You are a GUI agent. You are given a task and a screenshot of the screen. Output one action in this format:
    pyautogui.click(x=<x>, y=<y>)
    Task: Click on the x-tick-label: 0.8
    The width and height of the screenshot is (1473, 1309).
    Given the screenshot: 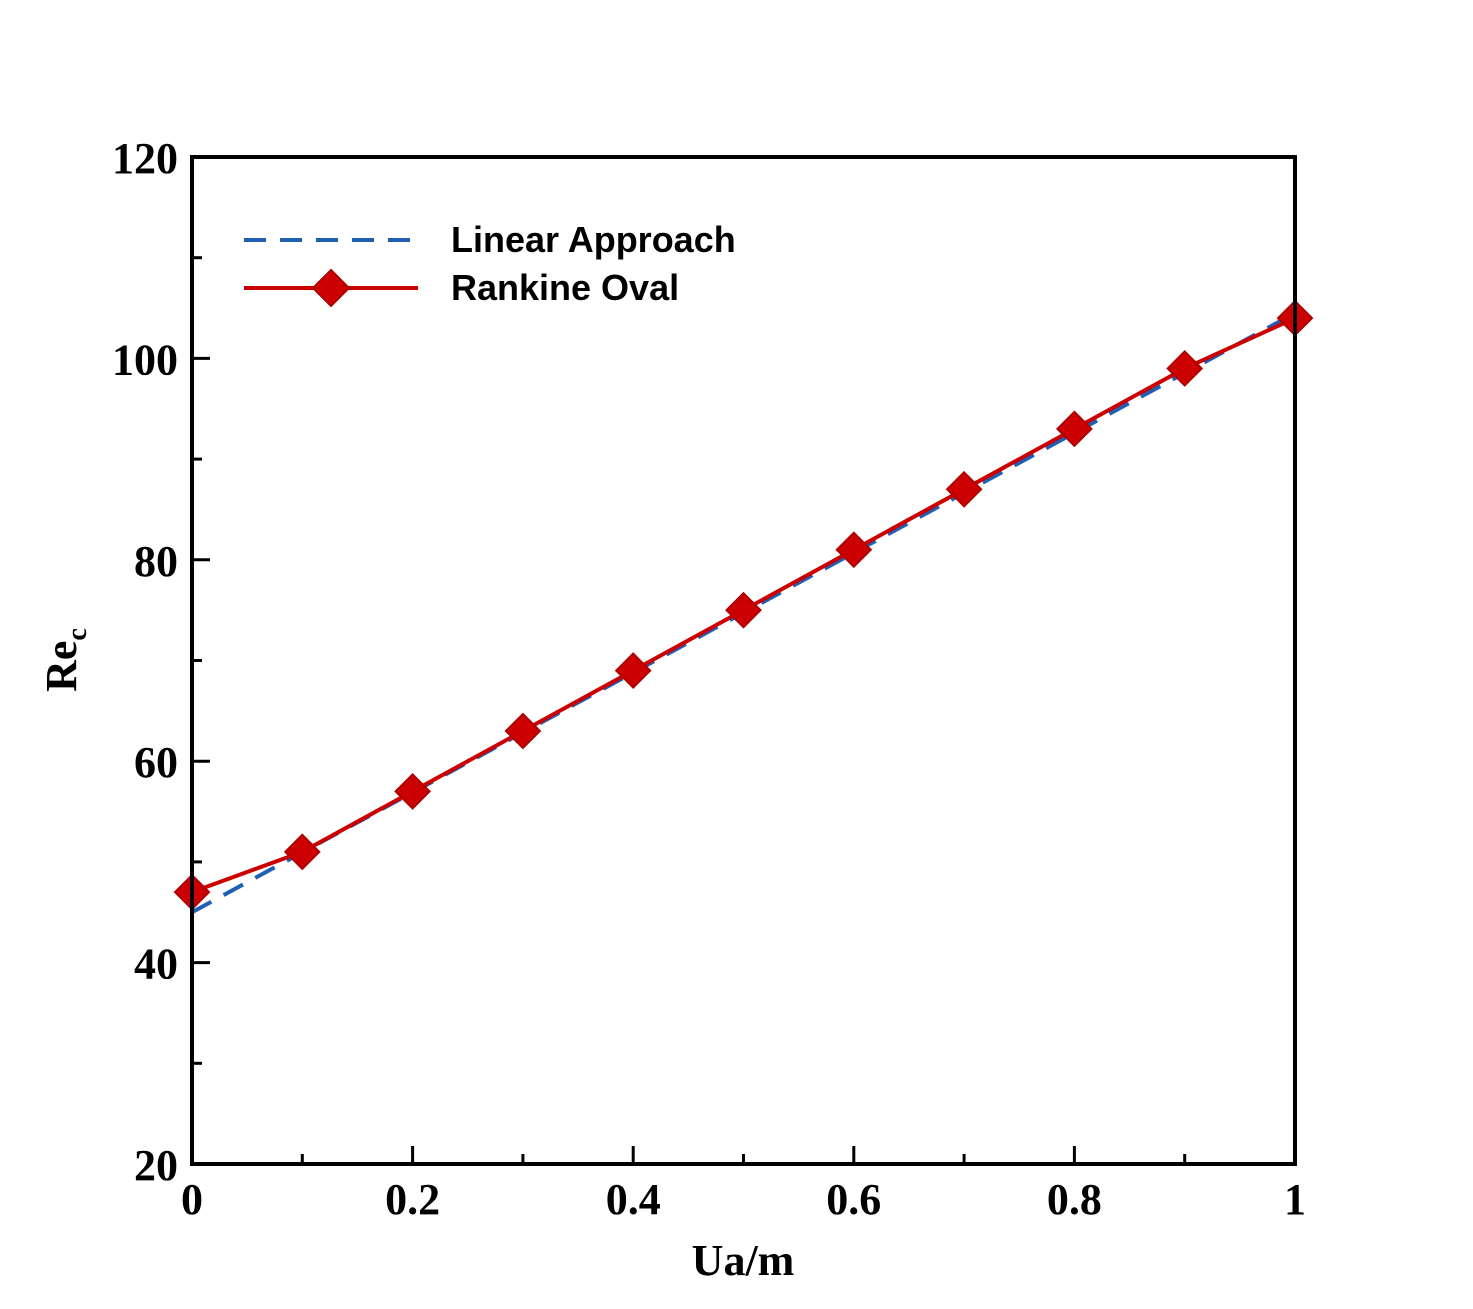 What is the action you would take?
    pyautogui.click(x=1074, y=1199)
    